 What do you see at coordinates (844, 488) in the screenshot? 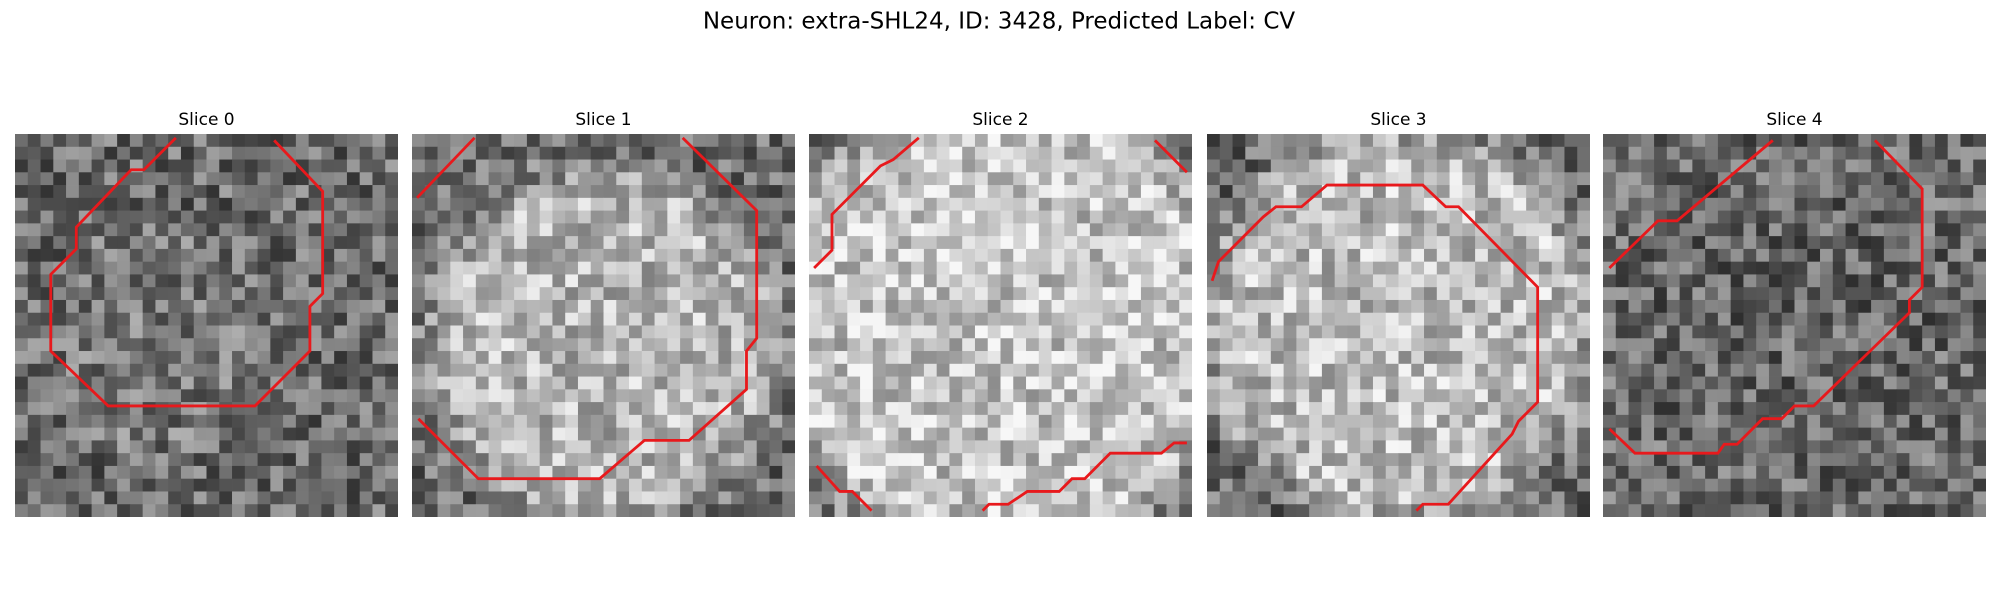
I see `contour` at bounding box center [844, 488].